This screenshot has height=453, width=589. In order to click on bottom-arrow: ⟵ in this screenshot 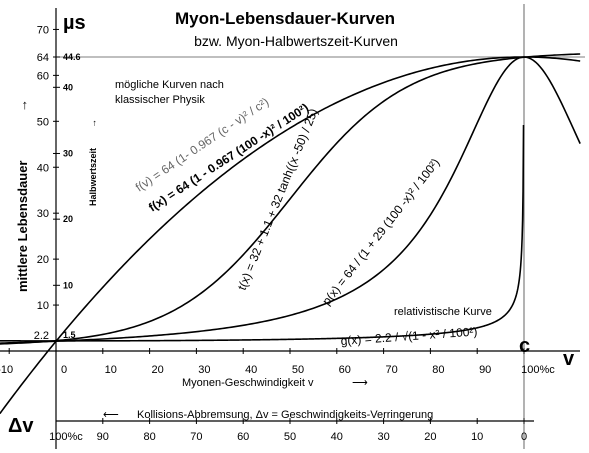, I will do `click(111, 415)`.